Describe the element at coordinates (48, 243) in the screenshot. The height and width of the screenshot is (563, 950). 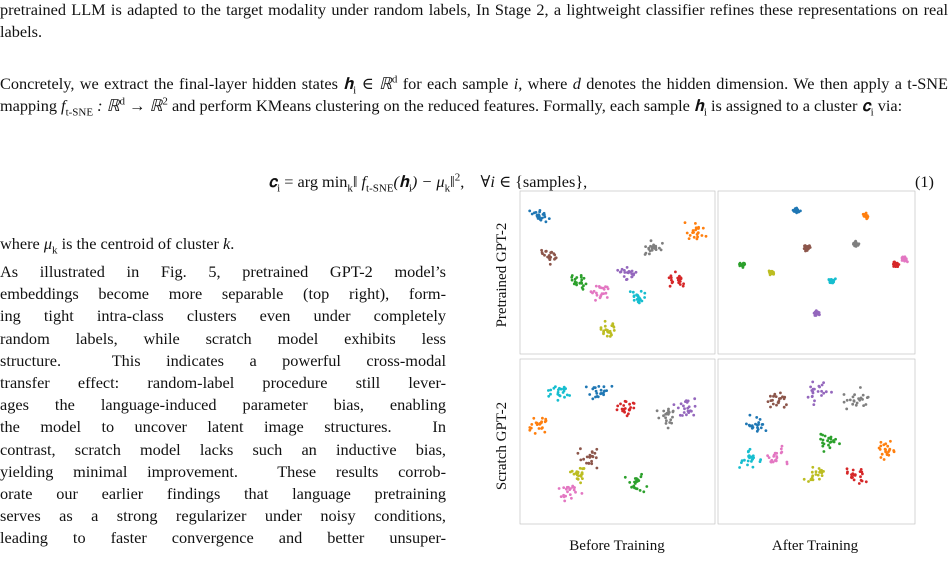
I see `math-run: μ` at that location.